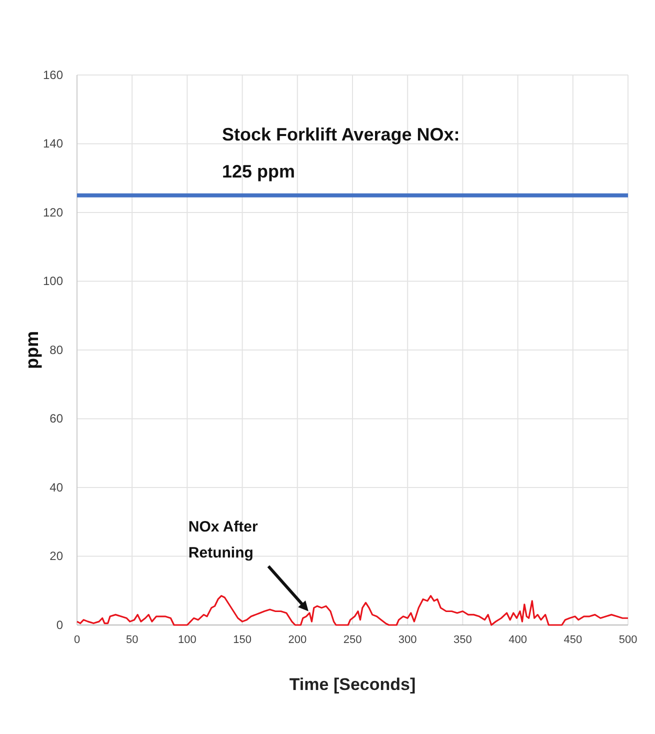 This screenshot has height=734, width=655. What do you see at coordinates (53, 281) in the screenshot?
I see `y-tick-label: 100` at bounding box center [53, 281].